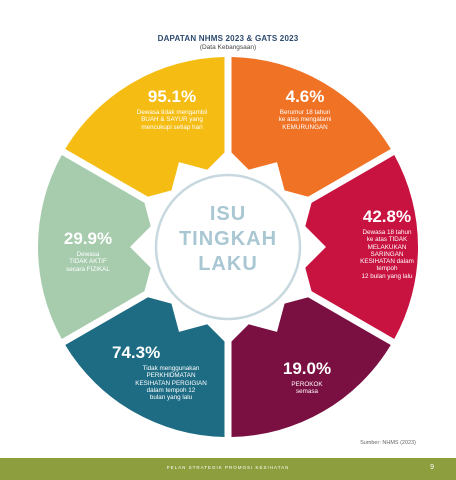 This screenshot has height=480, width=456. I want to click on center-circle, so click(228, 247).